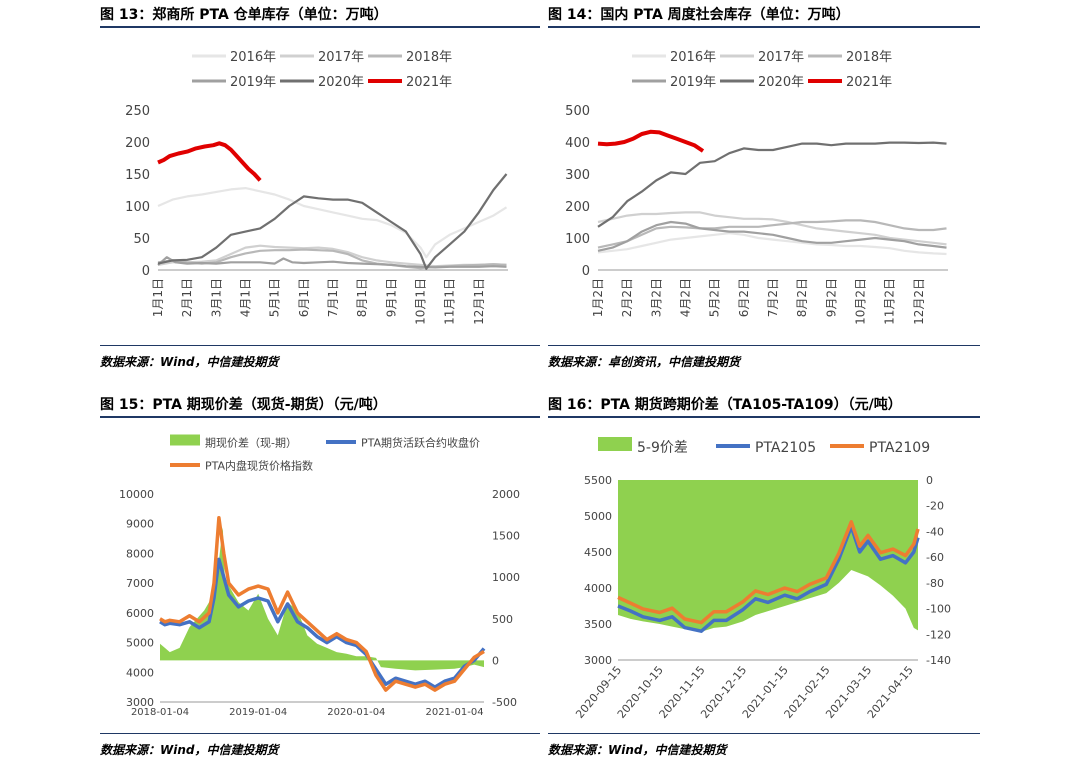 The image size is (1080, 768). I want to click on x-tick-label: 2月2日, so click(627, 297).